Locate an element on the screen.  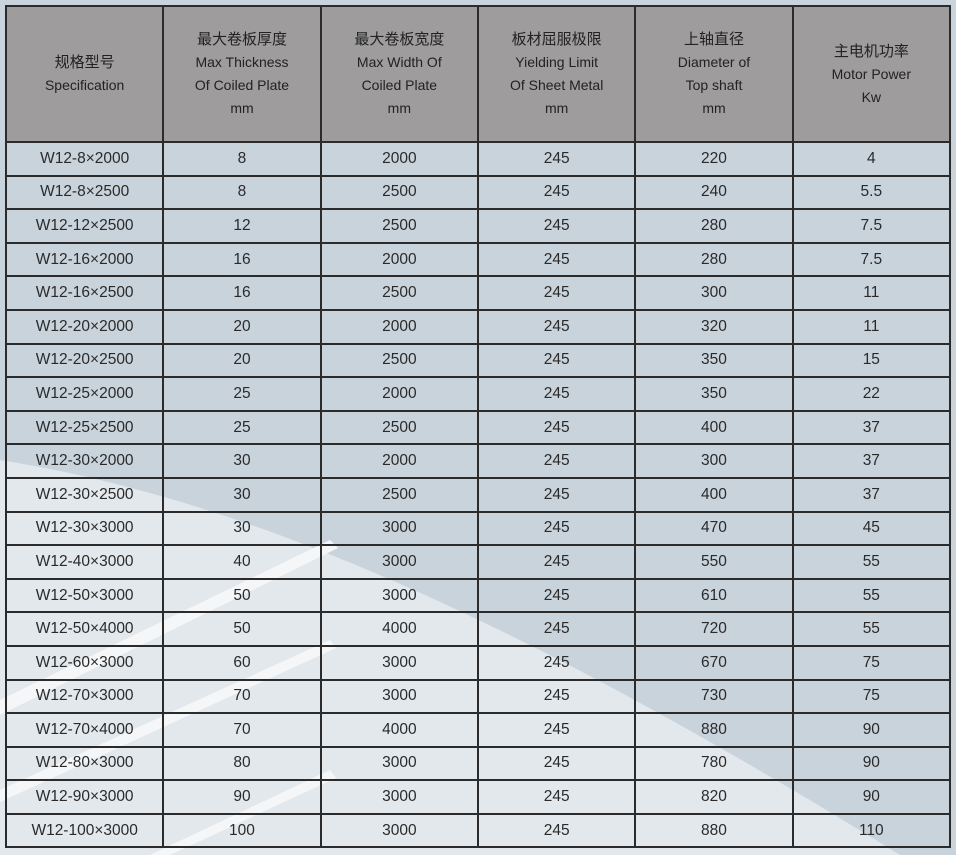
table-row: W12-30×3000 30 3000 245 470 45 is located at coordinates (478, 528).